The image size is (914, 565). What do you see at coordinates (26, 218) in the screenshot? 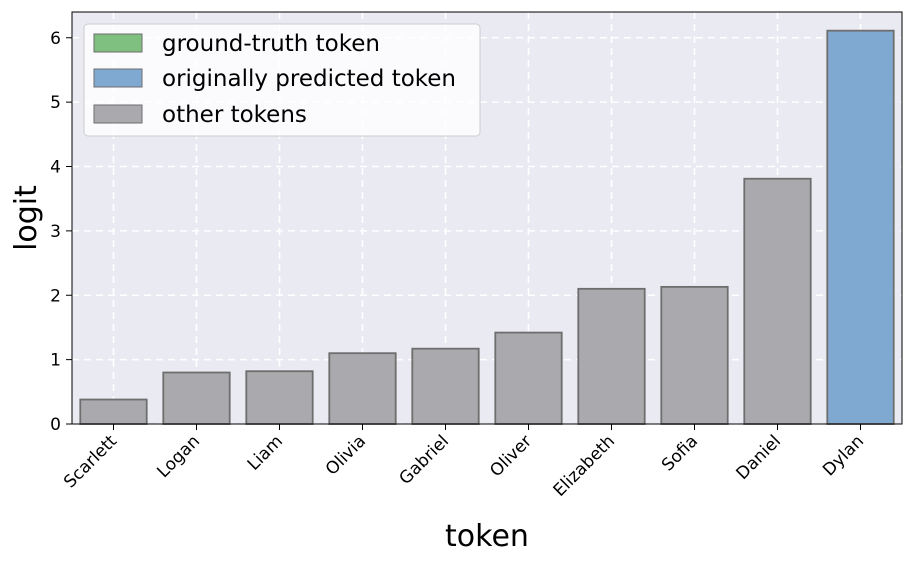
I see `y-axis-label: logit` at bounding box center [26, 218].